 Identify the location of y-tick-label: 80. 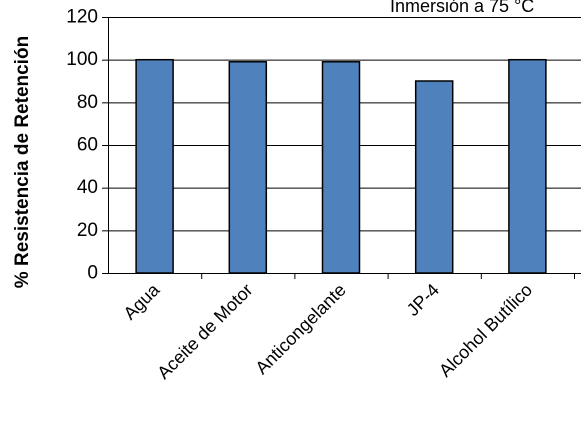
(87, 102).